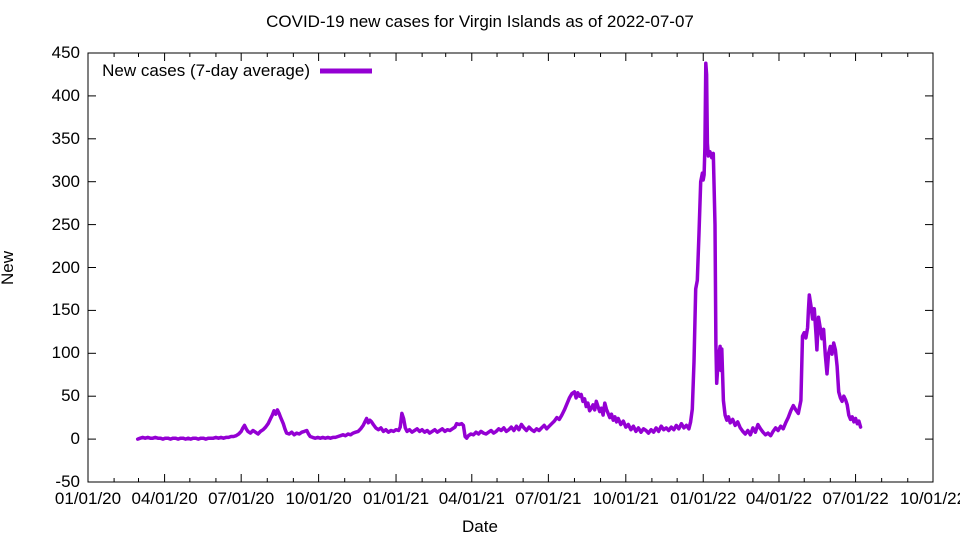 Image resolution: width=960 pixels, height=540 pixels. What do you see at coordinates (75, 439) in the screenshot?
I see `y-tick-label: 0` at bounding box center [75, 439].